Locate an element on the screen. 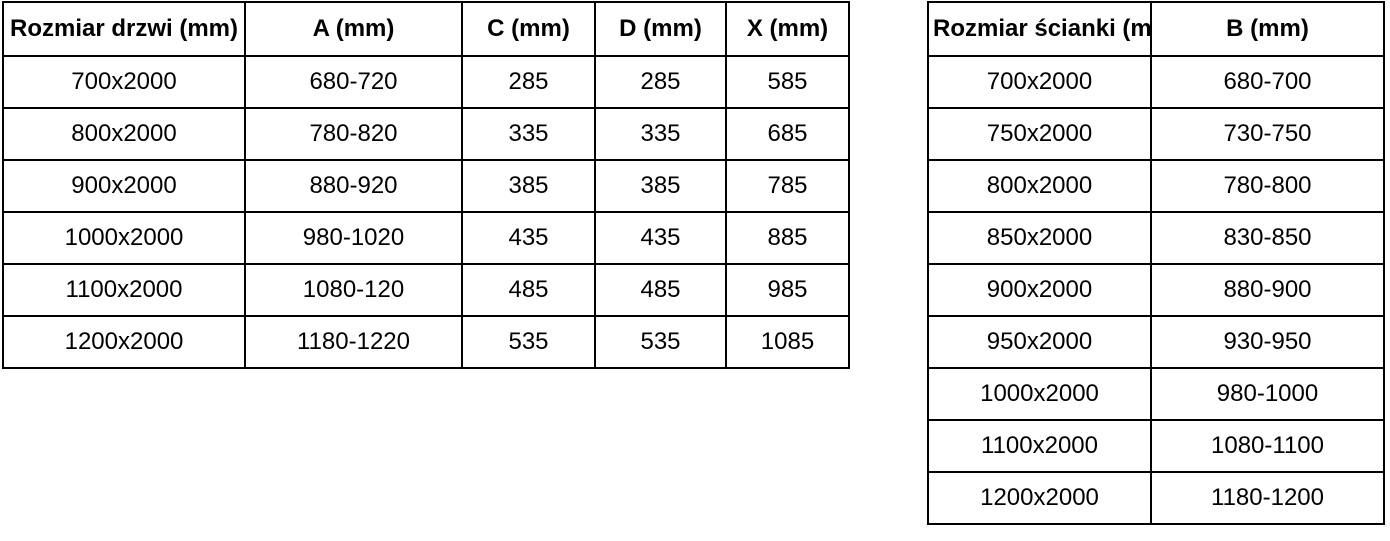  table-cell: 680-720 is located at coordinates (353, 82).